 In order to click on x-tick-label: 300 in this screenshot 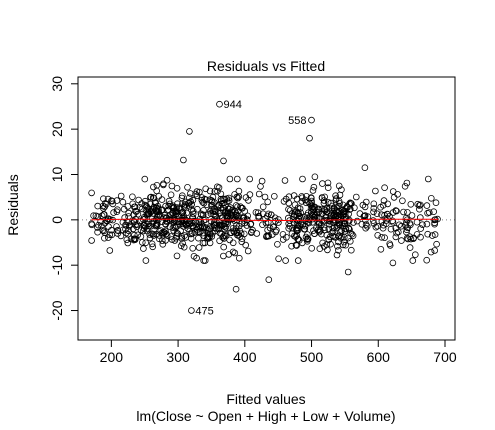, I will do `click(178, 357)`.